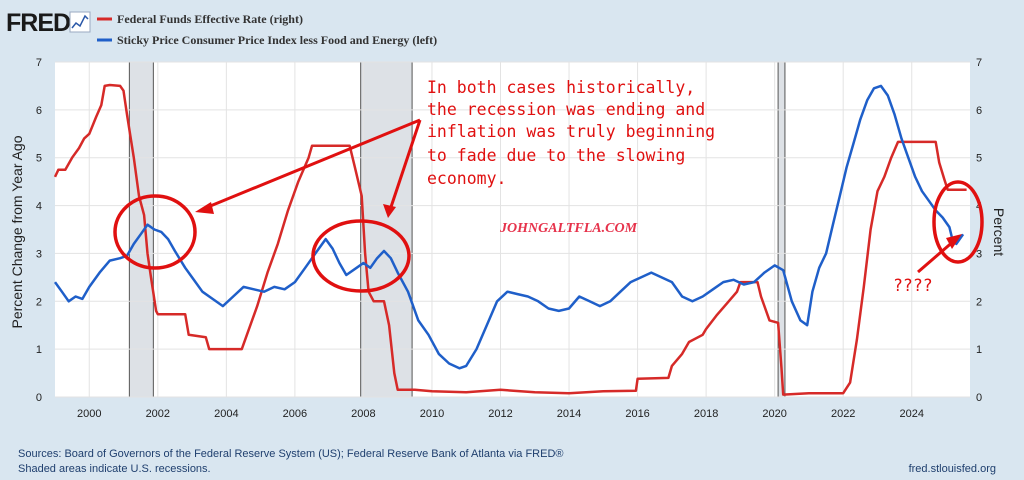 Image resolution: width=1024 pixels, height=480 pixels. I want to click on y-left-tick-0: 0, so click(39, 398).